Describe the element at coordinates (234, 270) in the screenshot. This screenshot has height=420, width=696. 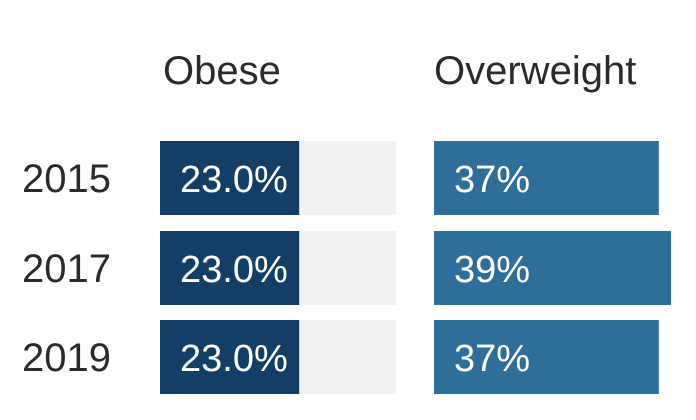
I see `bar-label-obese-2017: 23.0%` at that location.